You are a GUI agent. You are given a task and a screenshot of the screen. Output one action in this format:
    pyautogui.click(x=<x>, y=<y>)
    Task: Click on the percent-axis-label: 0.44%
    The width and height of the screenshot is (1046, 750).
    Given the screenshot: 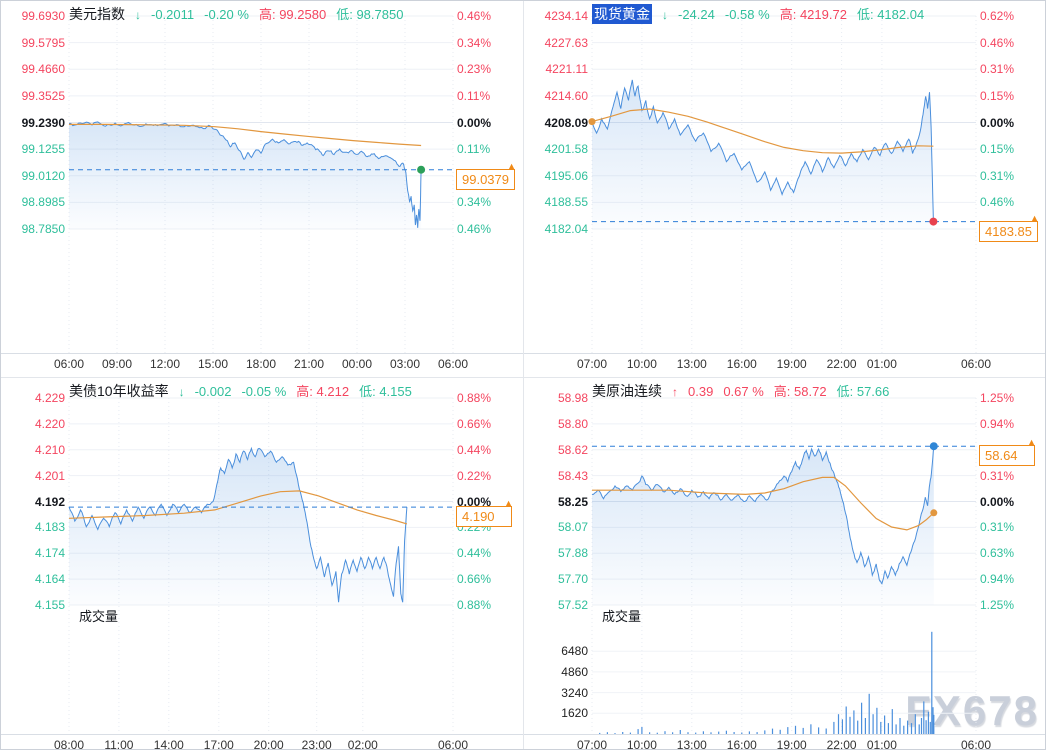 What is the action you would take?
    pyautogui.click(x=474, y=553)
    